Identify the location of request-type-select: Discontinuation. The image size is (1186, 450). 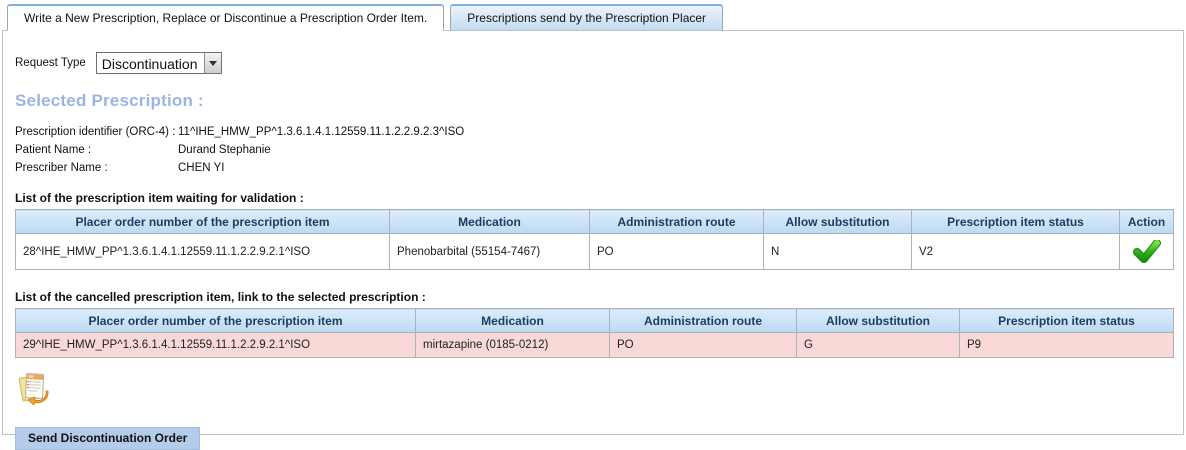
(159, 63).